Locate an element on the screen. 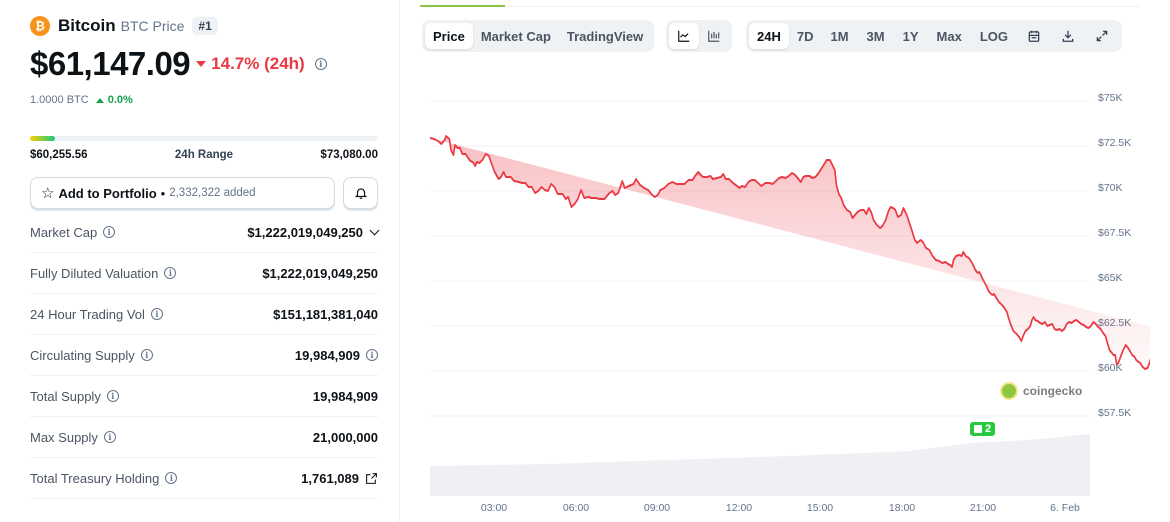  range-high: $73,080.00 is located at coordinates (349, 155).